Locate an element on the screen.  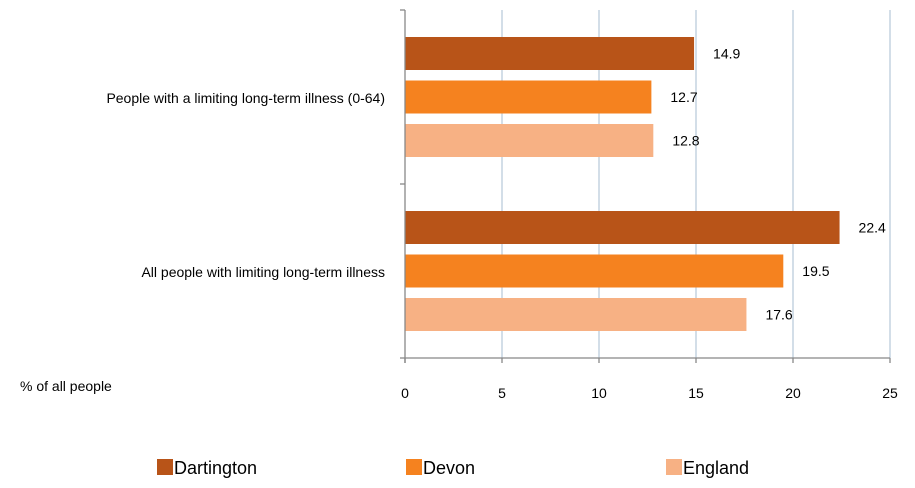
legend-swatch-devon is located at coordinates (414, 467).